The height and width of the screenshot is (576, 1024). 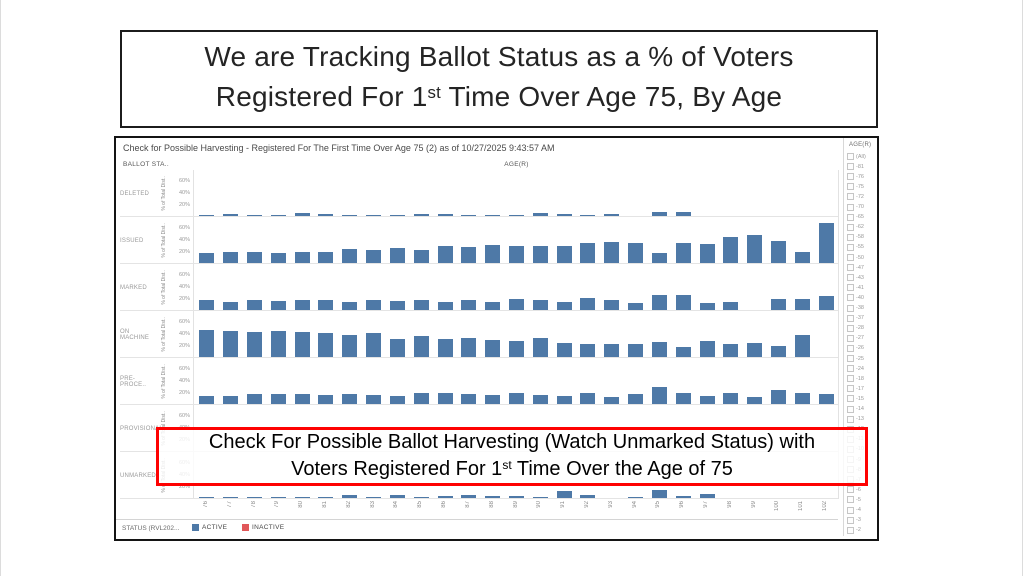 I want to click on filter-item: -6, so click(x=854, y=489).